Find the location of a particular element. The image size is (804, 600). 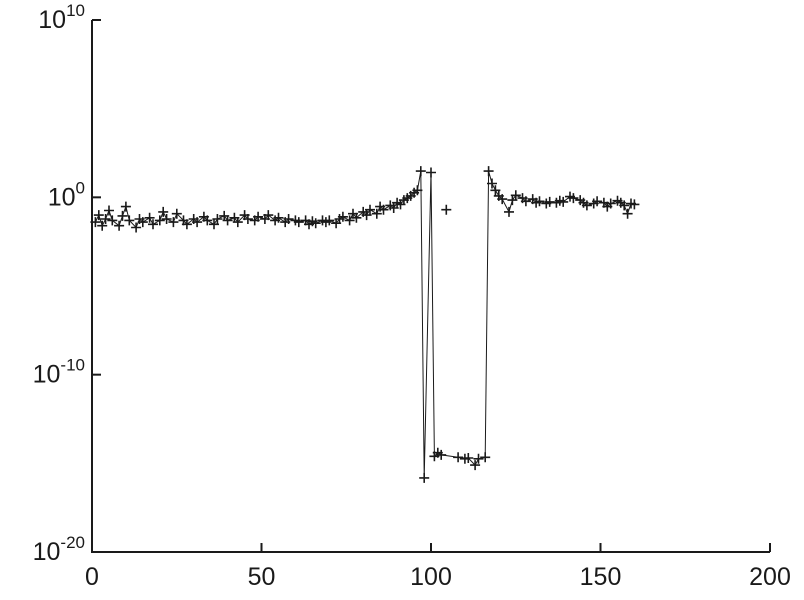

x-tick-label: 0 is located at coordinates (92, 577).